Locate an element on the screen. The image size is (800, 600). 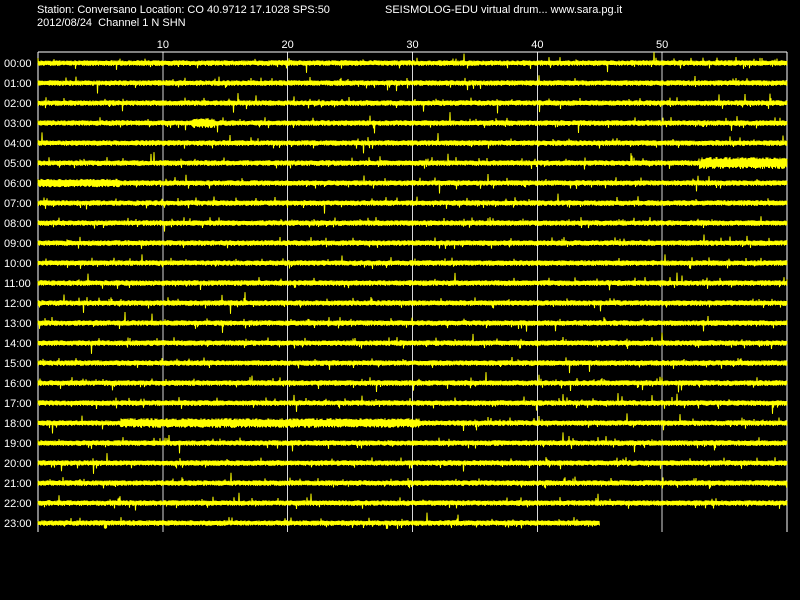
row-label-0100: 01:00 is located at coordinates (18, 84).